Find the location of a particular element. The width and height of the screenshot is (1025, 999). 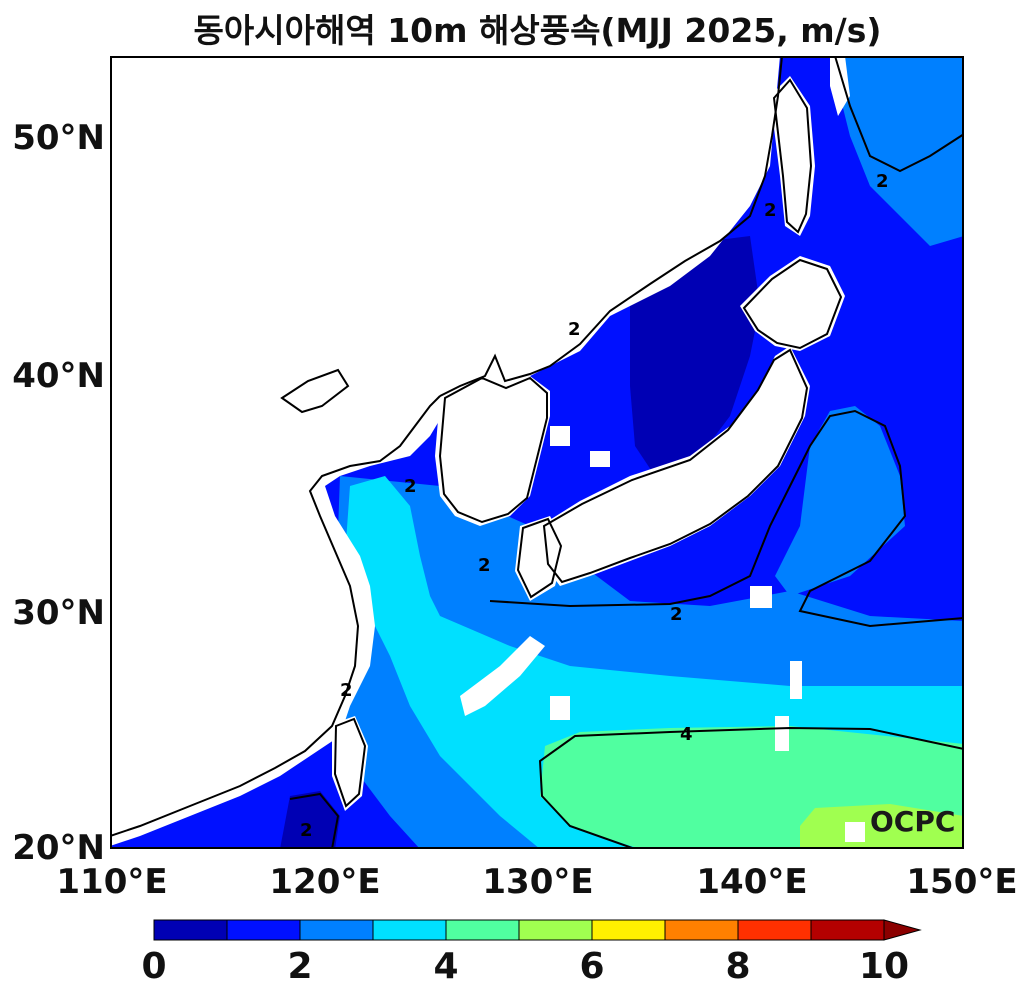

land-daito-island is located at coordinates (560, 708).